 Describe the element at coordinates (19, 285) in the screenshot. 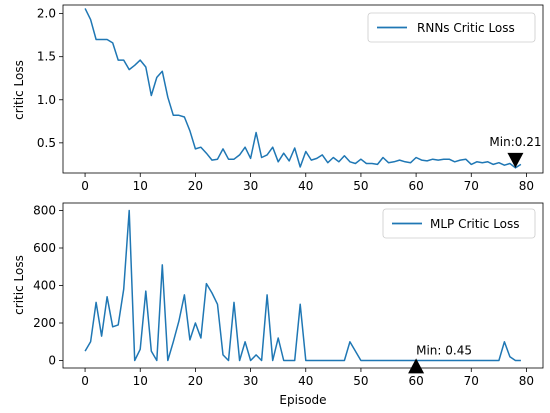

I see `bottom-ylabel: critic Loss` at that location.